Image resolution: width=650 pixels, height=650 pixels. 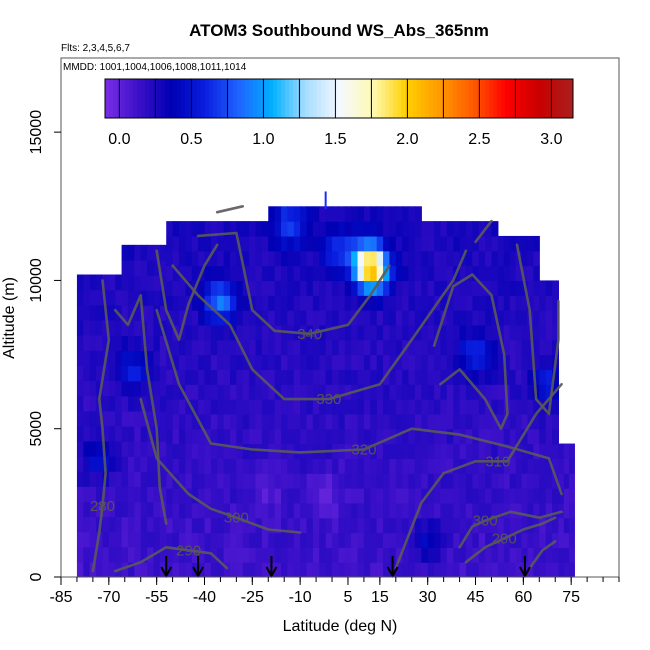 What do you see at coordinates (95, 48) in the screenshot?
I see `flights-label: Flts: 2,3,4,5,6,7` at bounding box center [95, 48].